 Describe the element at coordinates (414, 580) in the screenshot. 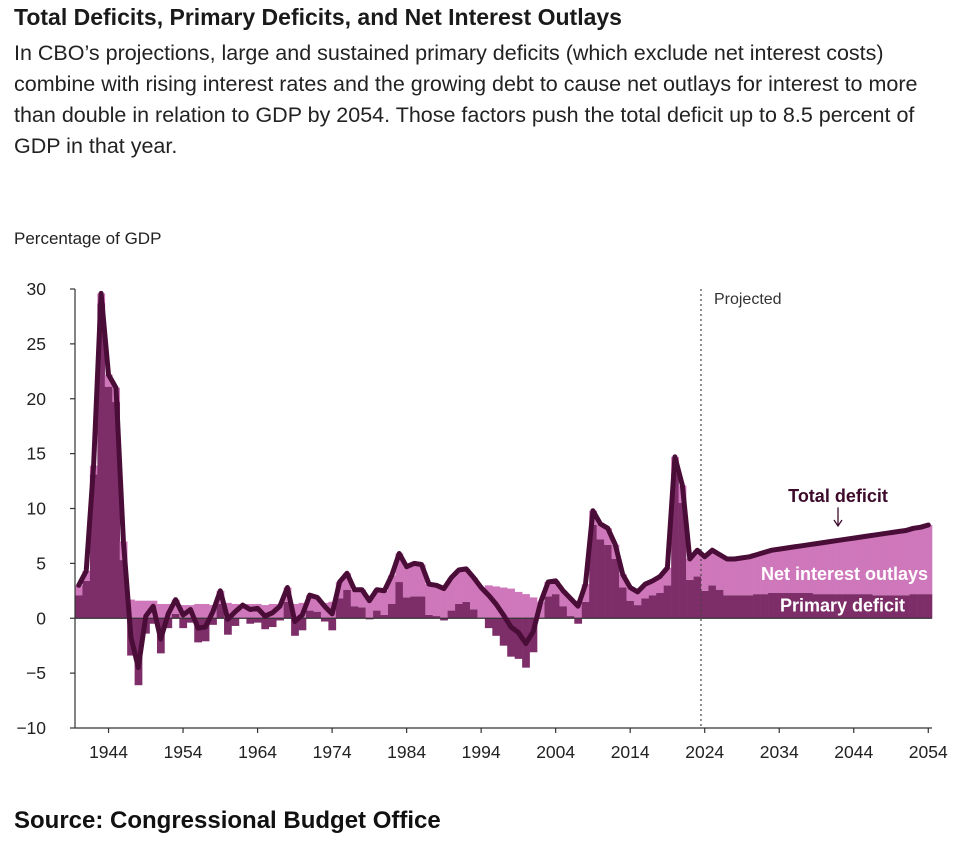

I see `net-interest-bar-1985` at that location.